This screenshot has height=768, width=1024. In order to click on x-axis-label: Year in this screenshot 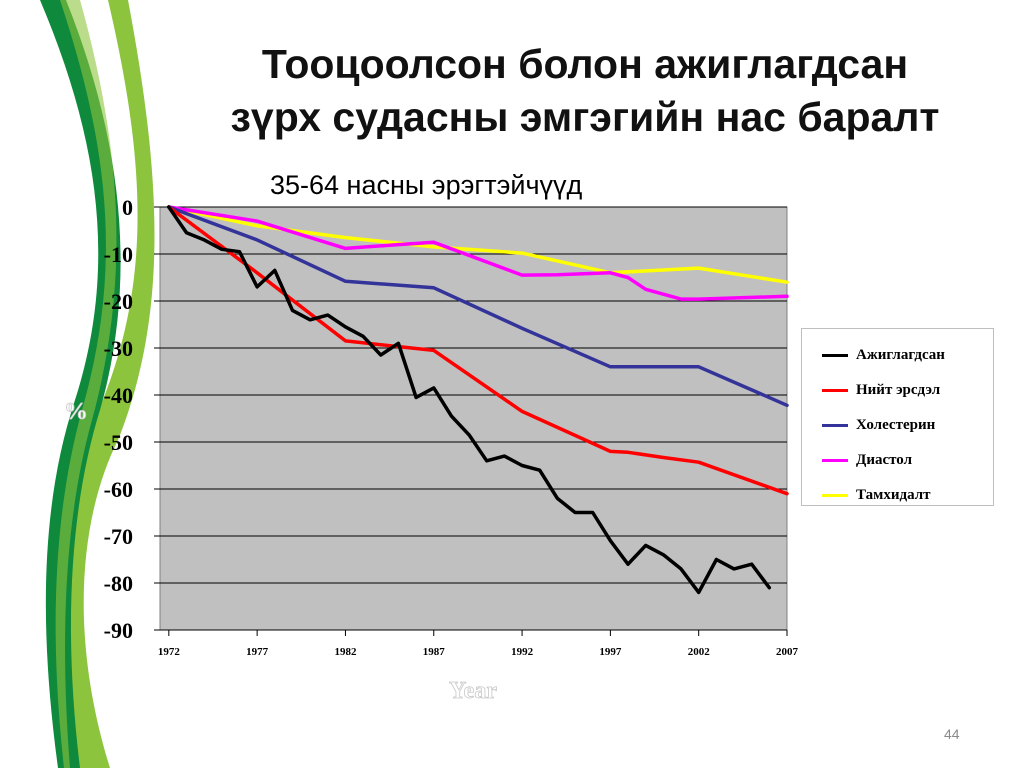, I will do `click(473, 691)`.